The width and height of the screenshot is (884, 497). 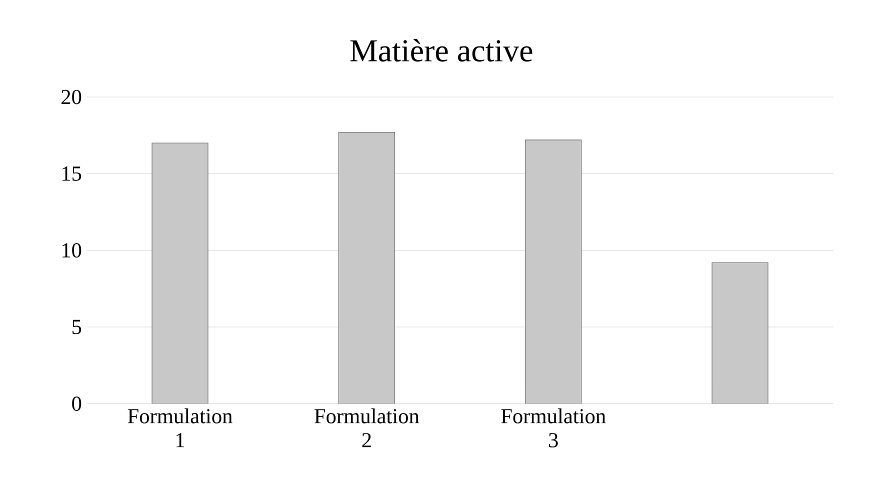 What do you see at coordinates (367, 428) in the screenshot?
I see `x-tick-label: Formulation 2` at bounding box center [367, 428].